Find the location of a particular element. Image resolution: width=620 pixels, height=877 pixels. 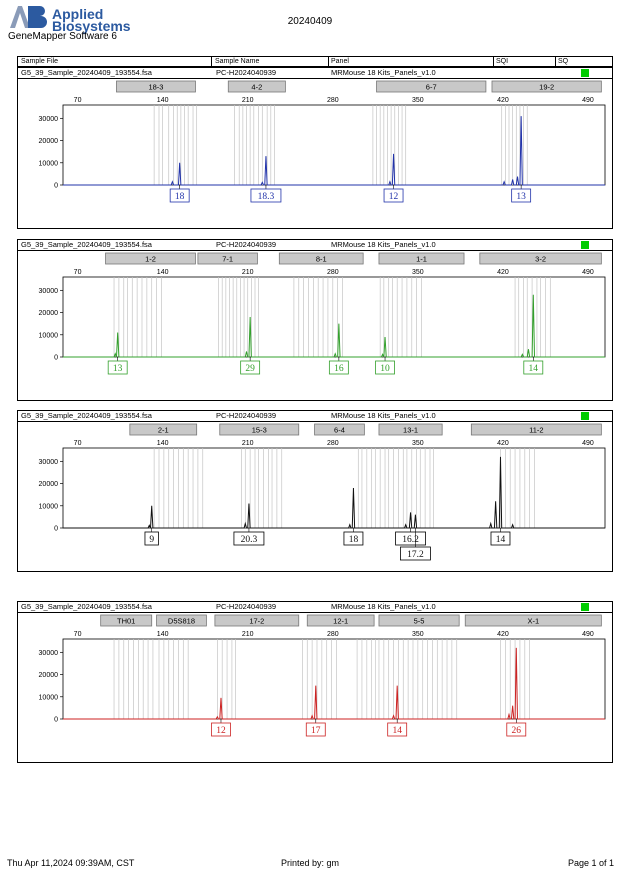

svg-text: 20.3 is located at coordinates (249, 540).